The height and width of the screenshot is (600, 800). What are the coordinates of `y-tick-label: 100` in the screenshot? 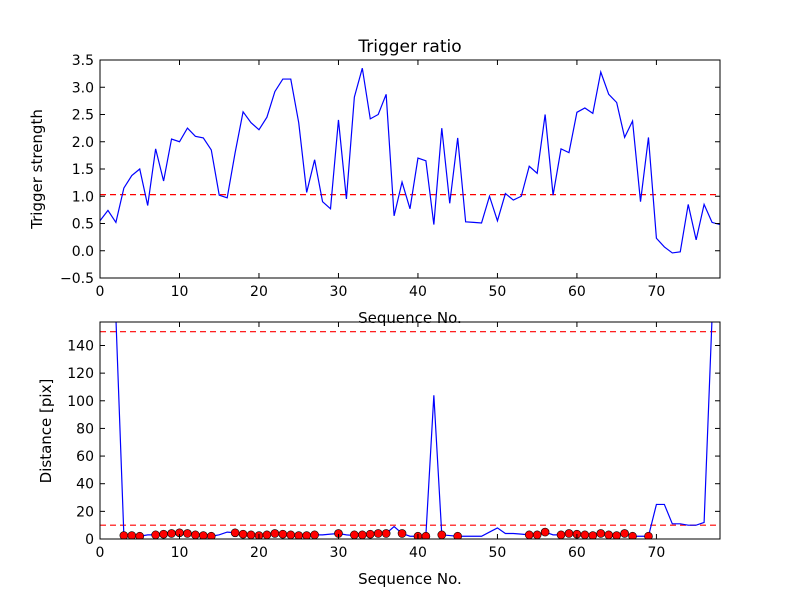 It's located at (80, 402).